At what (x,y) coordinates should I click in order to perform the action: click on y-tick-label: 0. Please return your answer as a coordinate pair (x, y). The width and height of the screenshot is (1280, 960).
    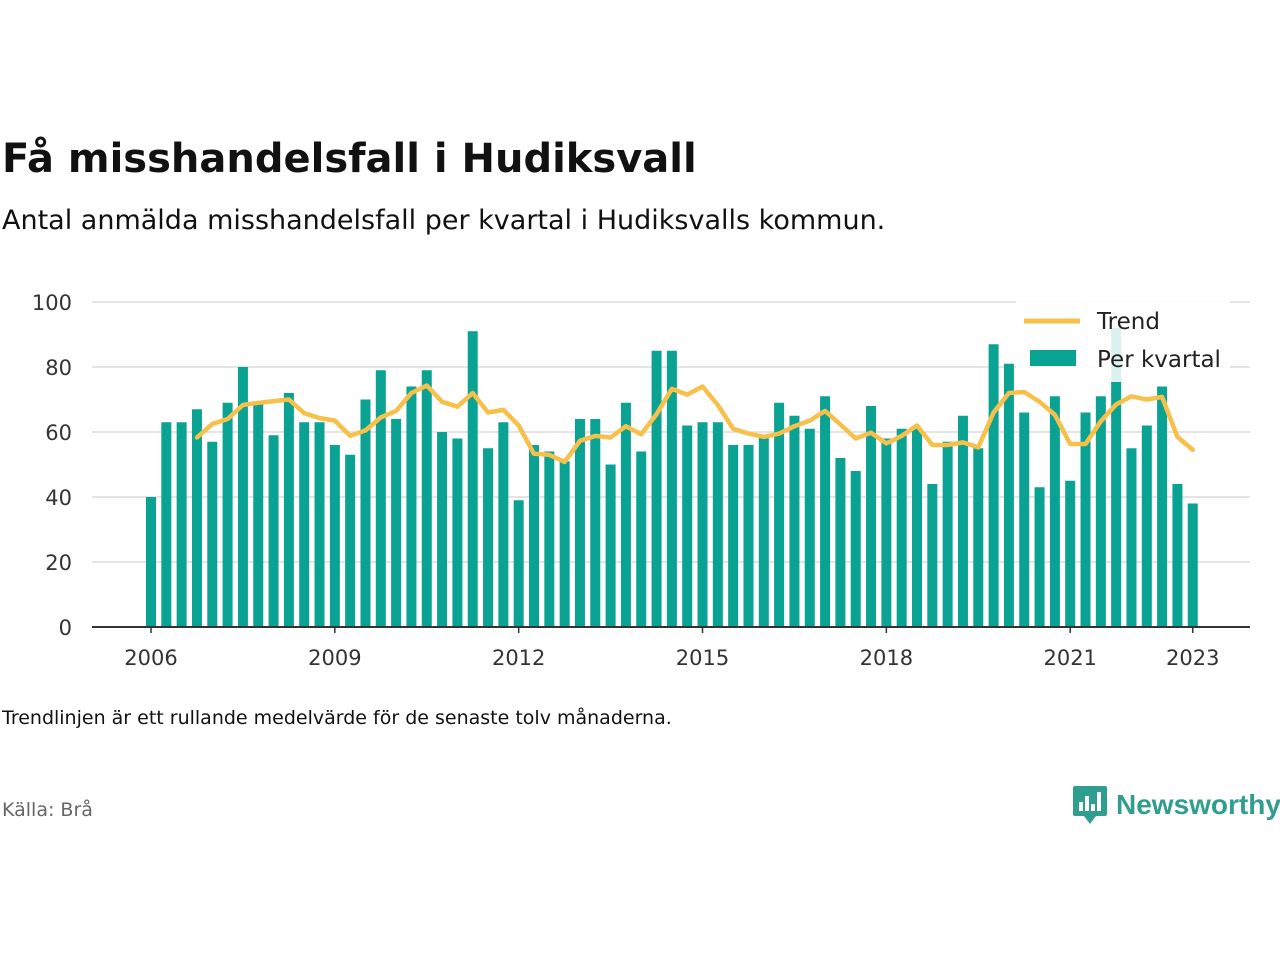
    Looking at the image, I should click on (65, 628).